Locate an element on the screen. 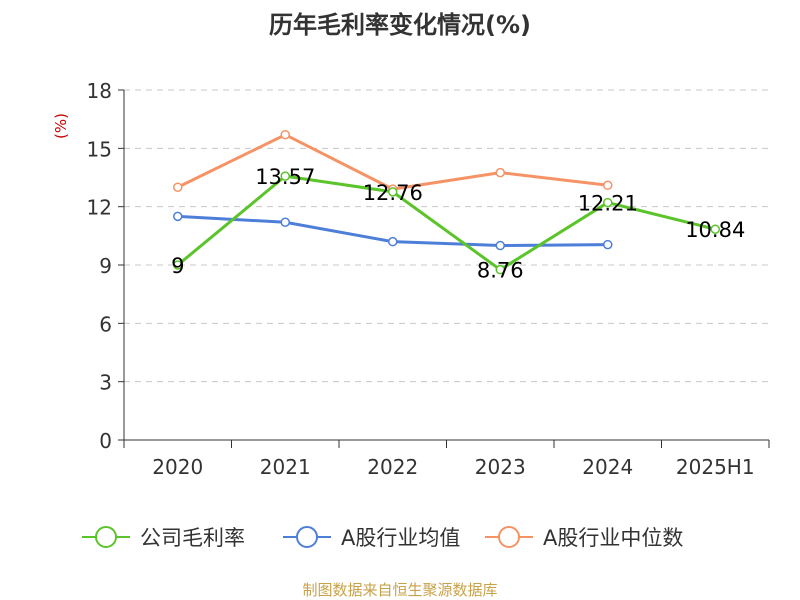 The height and width of the screenshot is (600, 800). data-label: 10.84 is located at coordinates (715, 230).